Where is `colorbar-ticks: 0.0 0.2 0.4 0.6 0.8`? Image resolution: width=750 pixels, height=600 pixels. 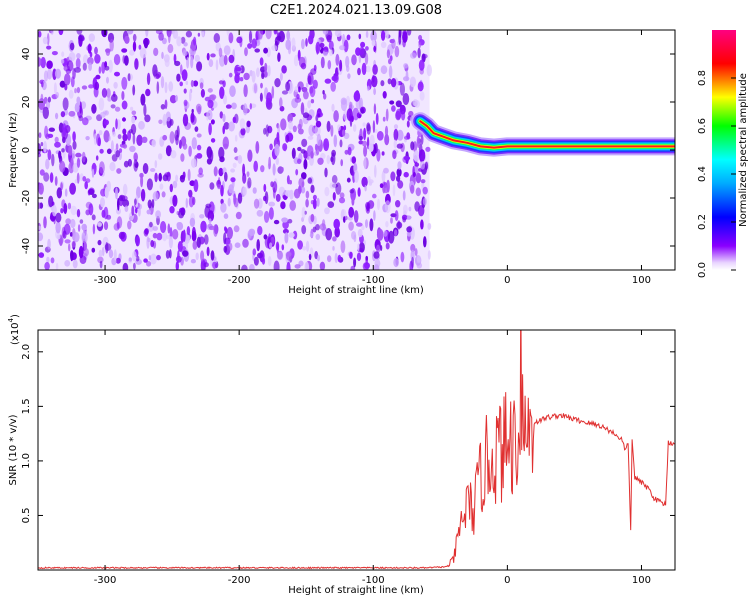
colorbar-ticks: 0.0 0.2 0.4 0.6 0.8 is located at coordinates (716, 174).